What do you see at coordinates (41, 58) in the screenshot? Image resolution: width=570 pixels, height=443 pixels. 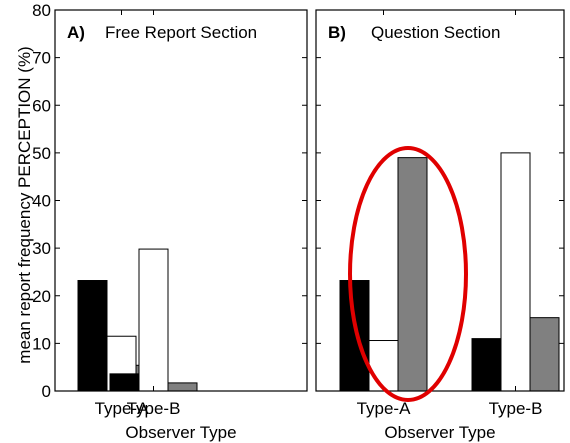 I see `y-tick-label: 70` at bounding box center [41, 58].